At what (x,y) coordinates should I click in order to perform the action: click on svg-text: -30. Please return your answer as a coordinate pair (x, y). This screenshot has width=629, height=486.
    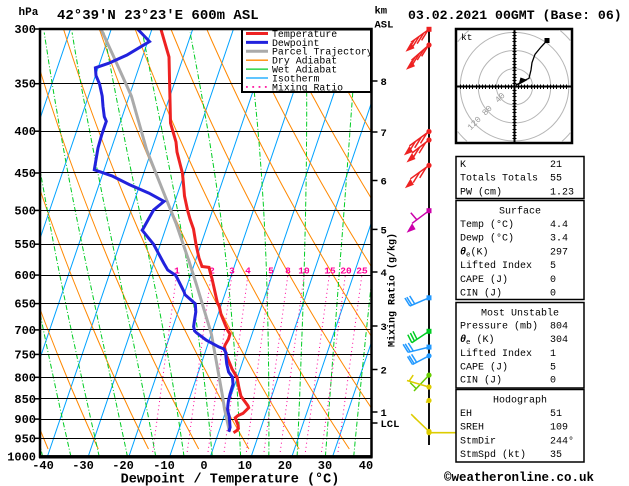
    Looking at the image, I should click on (83, 466).